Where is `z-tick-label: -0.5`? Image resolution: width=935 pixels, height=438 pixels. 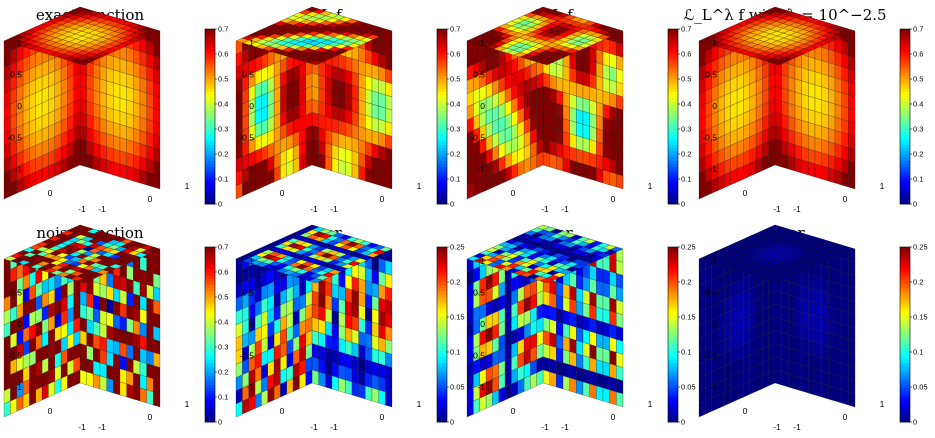
z-tick-label: -0.5 is located at coordinates (709, 356).